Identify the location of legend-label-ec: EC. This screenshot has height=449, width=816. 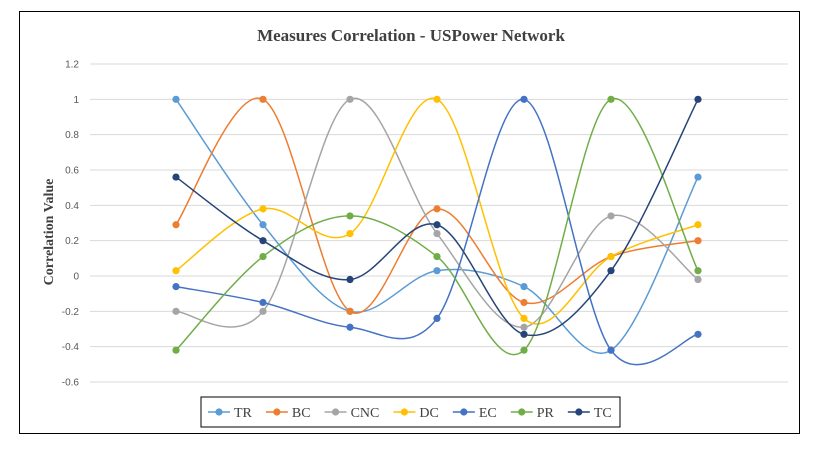
(488, 413).